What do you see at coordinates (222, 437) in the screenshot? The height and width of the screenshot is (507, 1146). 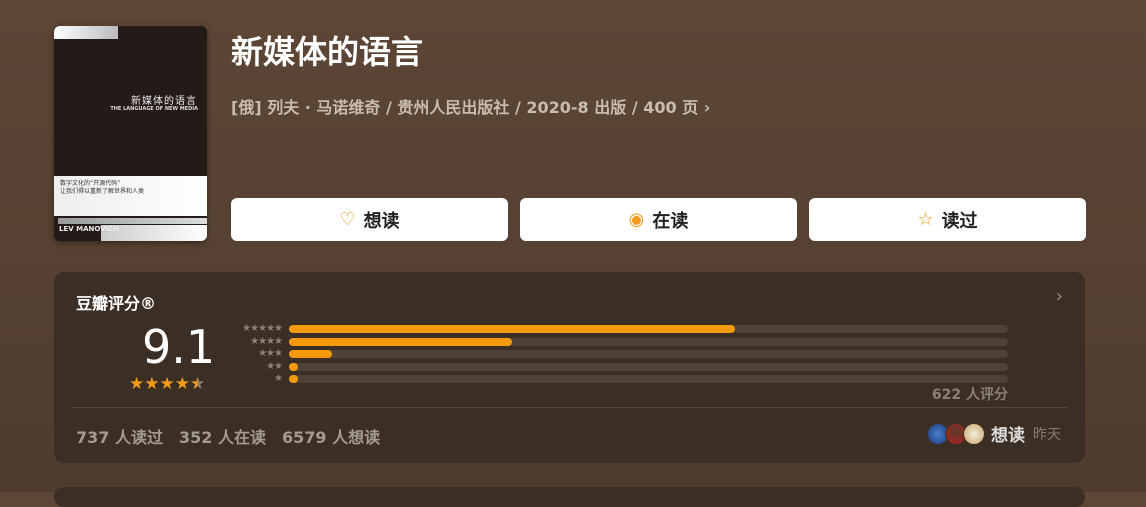 I see `reading-count: 352 人在读` at bounding box center [222, 437].